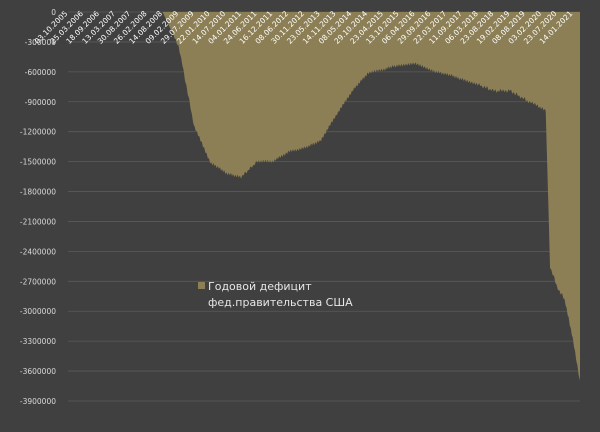  What do you see at coordinates (38, 371) in the screenshot?
I see `y-tick-label: -3600000` at bounding box center [38, 371].